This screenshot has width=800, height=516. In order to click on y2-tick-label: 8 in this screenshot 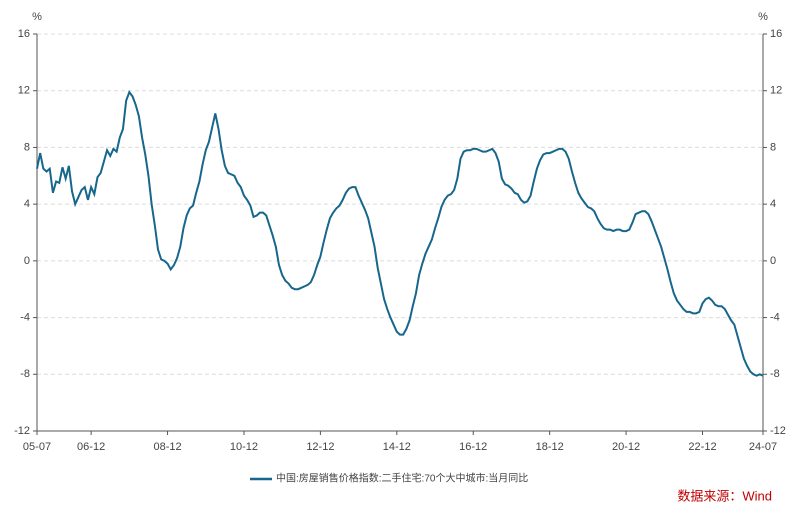, I will do `click(773, 147)`.